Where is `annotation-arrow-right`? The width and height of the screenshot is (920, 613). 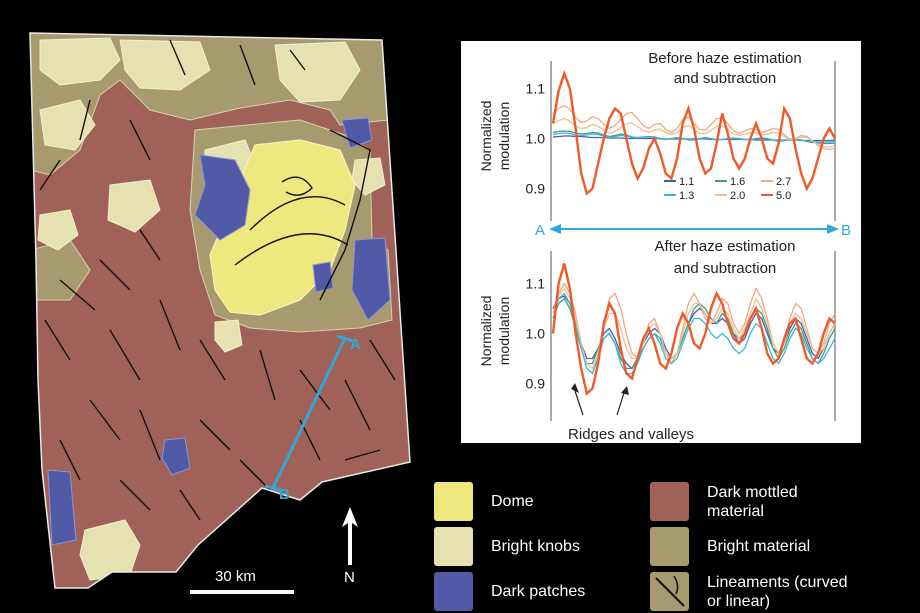 annotation-arrow-right is located at coordinates (620, 404).